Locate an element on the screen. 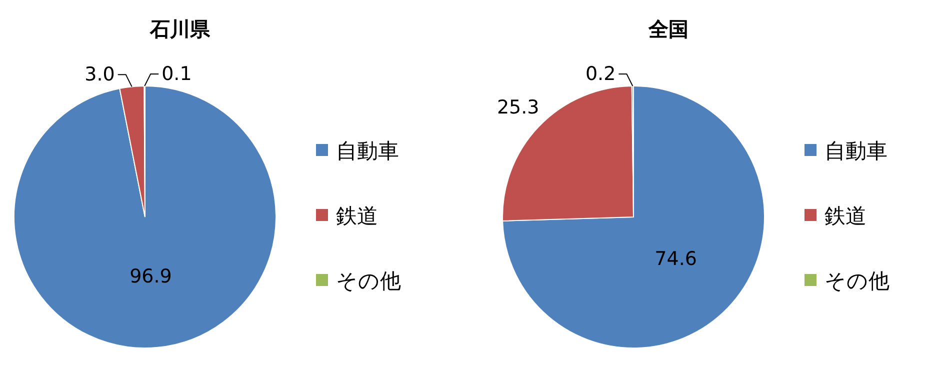 The width and height of the screenshot is (933, 367). data-label: 3.0 is located at coordinates (99, 75).